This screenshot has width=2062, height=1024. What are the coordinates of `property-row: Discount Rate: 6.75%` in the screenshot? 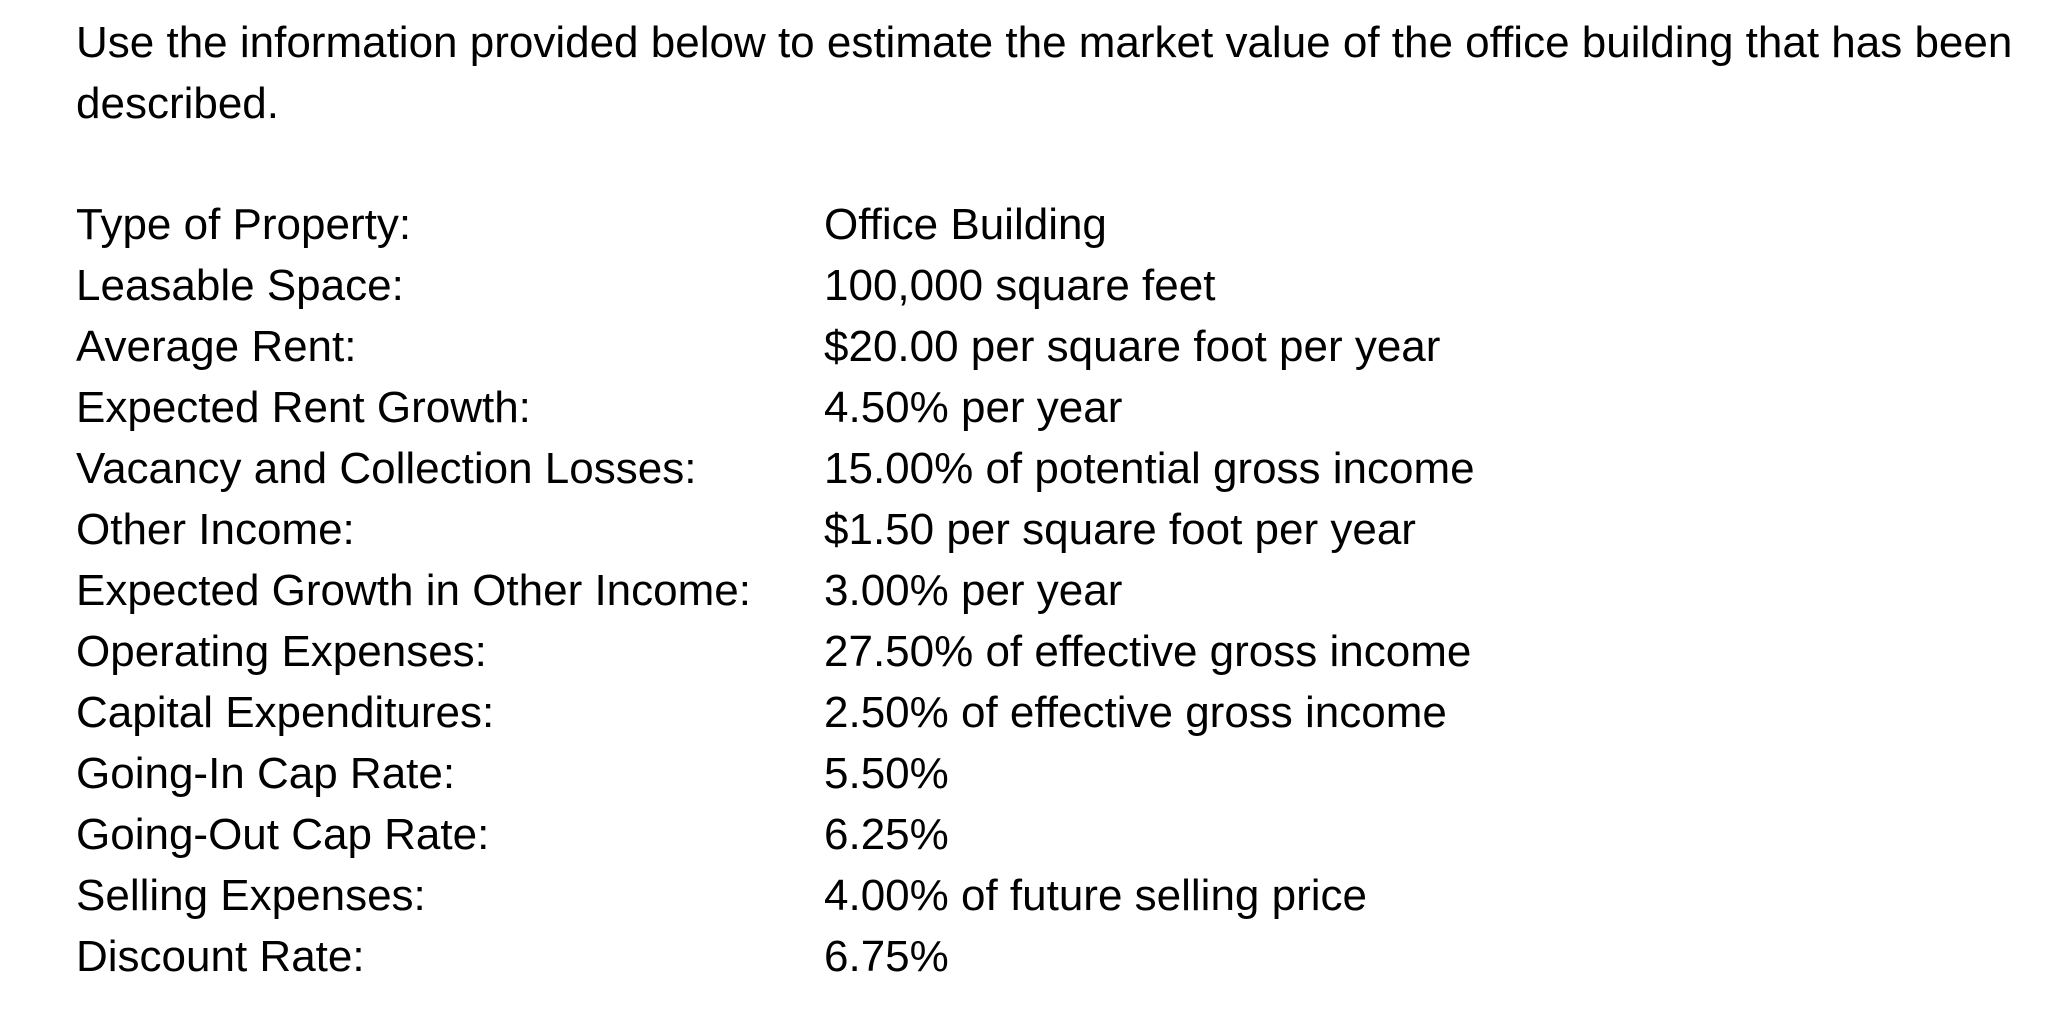 It's located at (1056, 956).